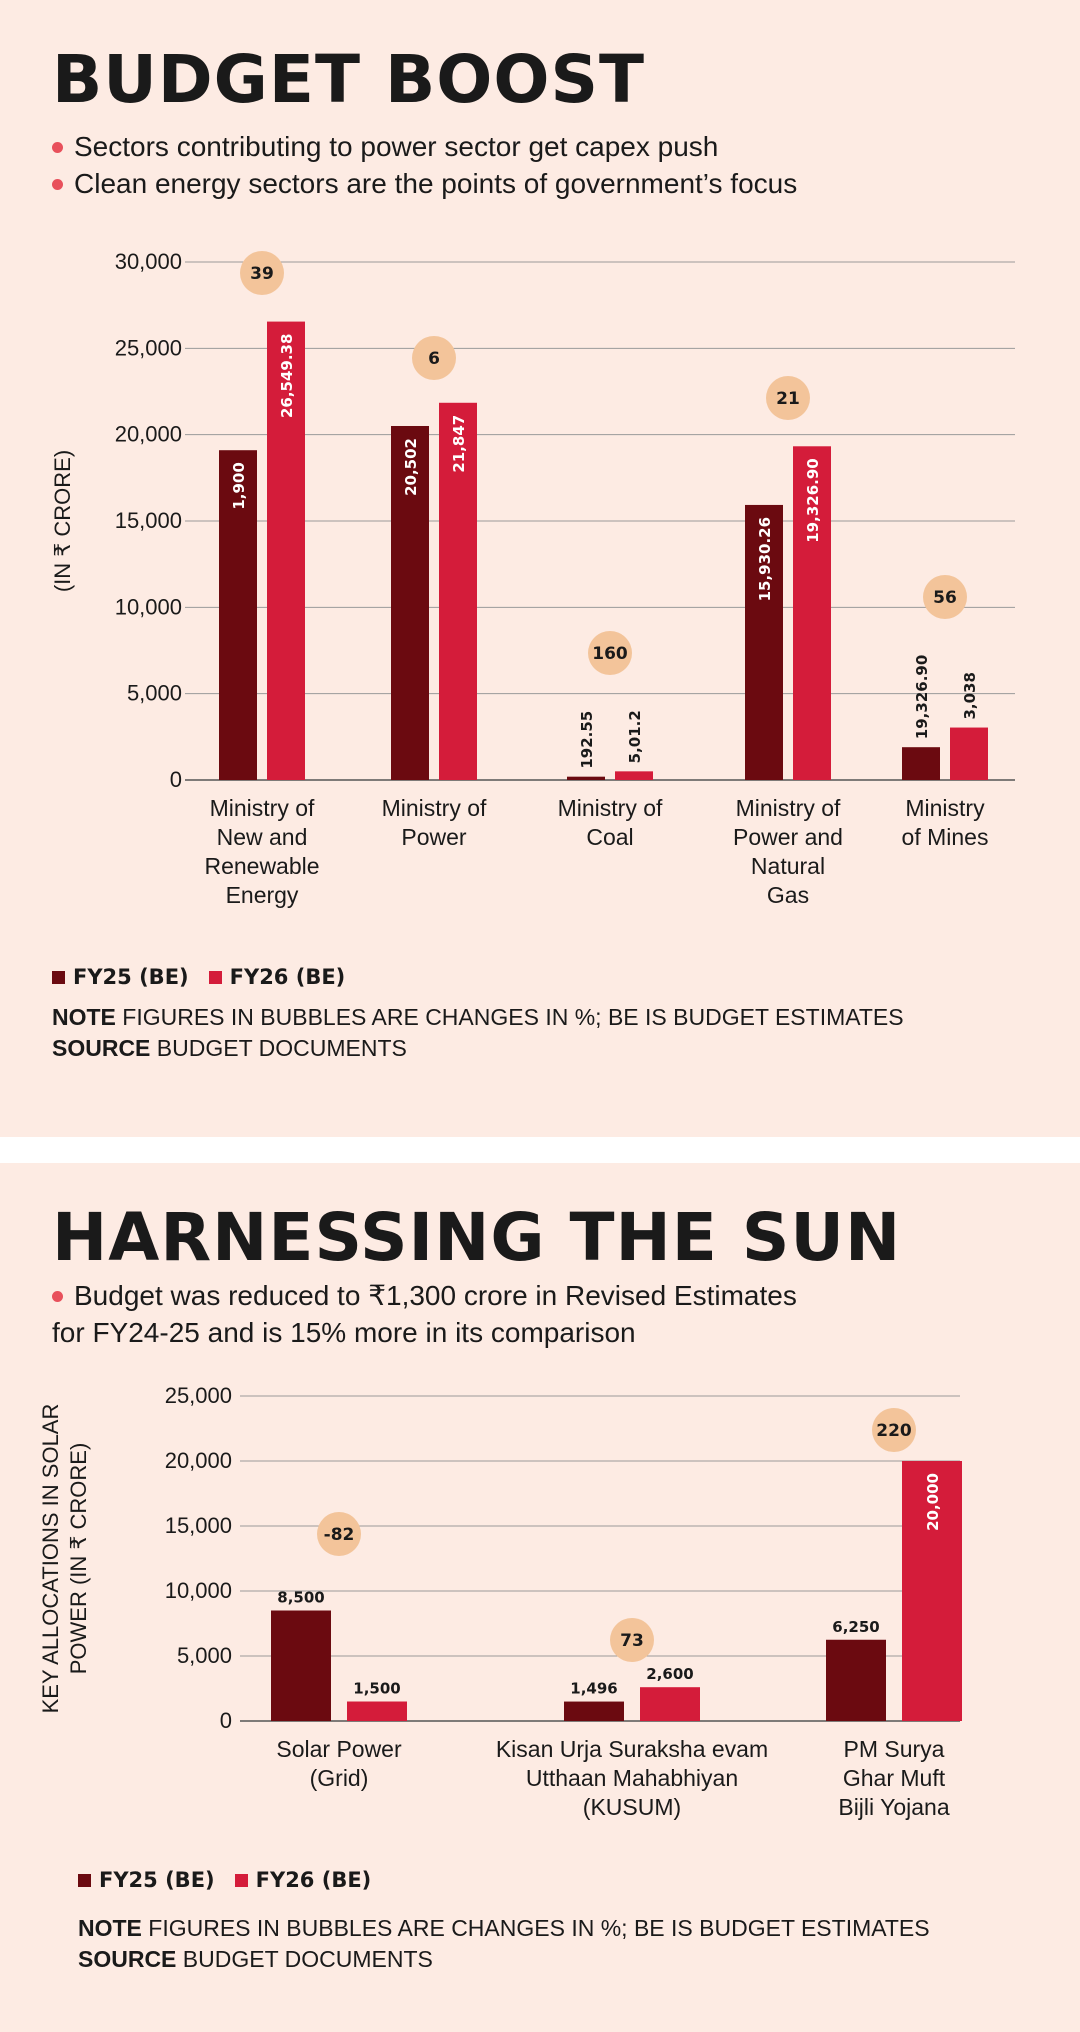  Describe the element at coordinates (894, 1749) in the screenshot. I see `category-label: PM Surya` at that location.